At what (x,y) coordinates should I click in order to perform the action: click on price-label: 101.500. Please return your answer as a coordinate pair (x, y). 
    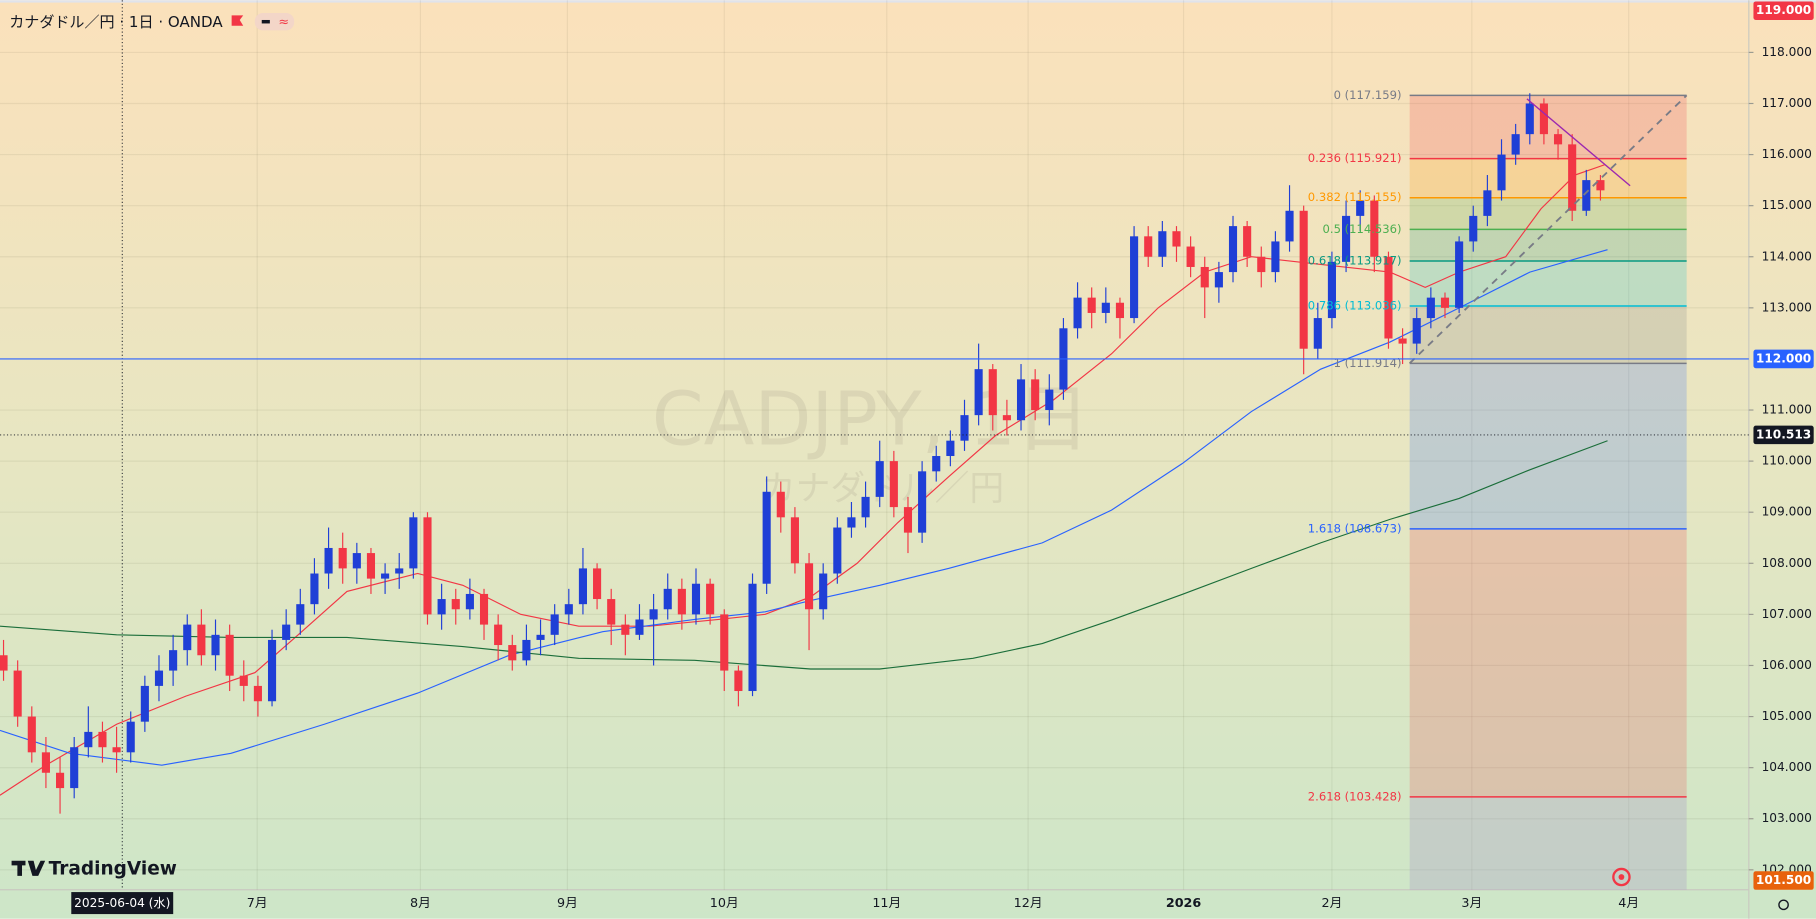
    Looking at the image, I should click on (1783, 880).